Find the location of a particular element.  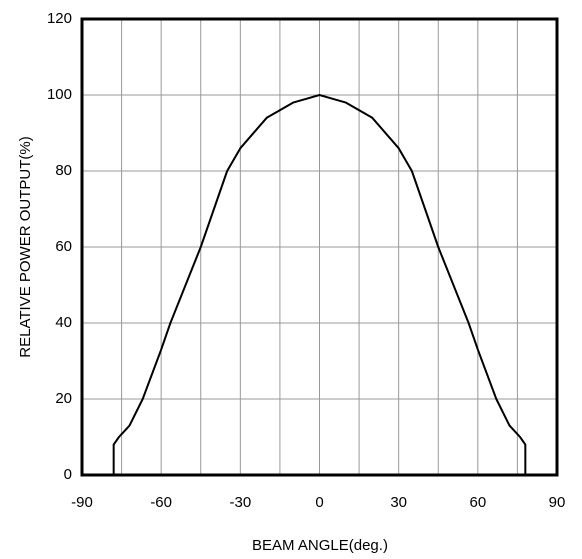

y-tick-label: 40 is located at coordinates (63, 322).